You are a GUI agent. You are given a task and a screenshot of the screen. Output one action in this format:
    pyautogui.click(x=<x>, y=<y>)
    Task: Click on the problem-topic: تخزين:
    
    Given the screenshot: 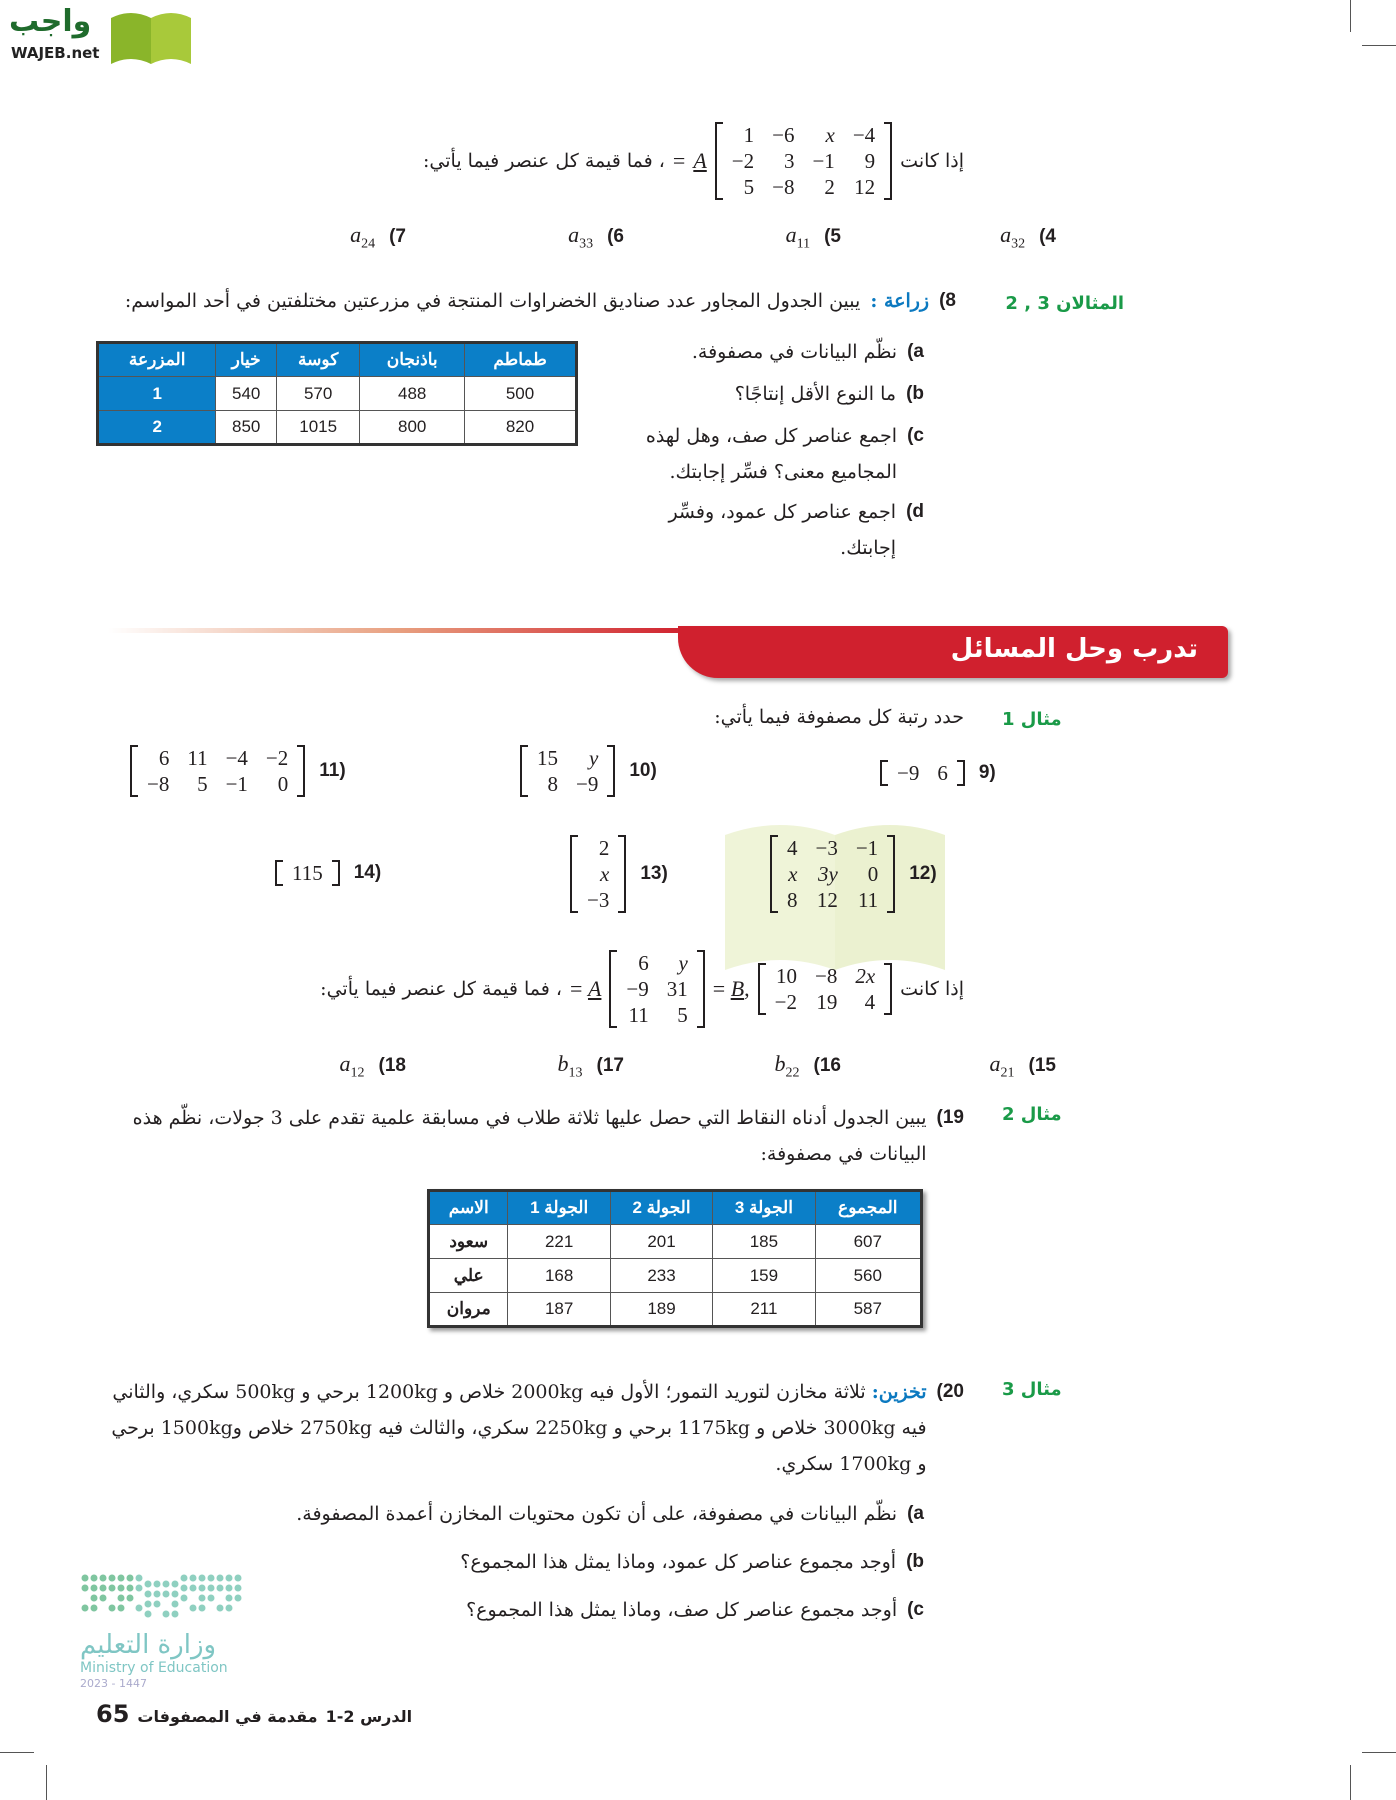 What is the action you would take?
    pyautogui.click(x=899, y=1392)
    